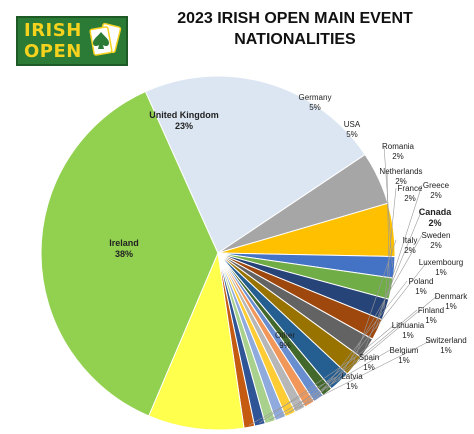  I want to click on chart-title-line-1: 2023 IRISH OPEN MAIN EVENT, so click(295, 18).